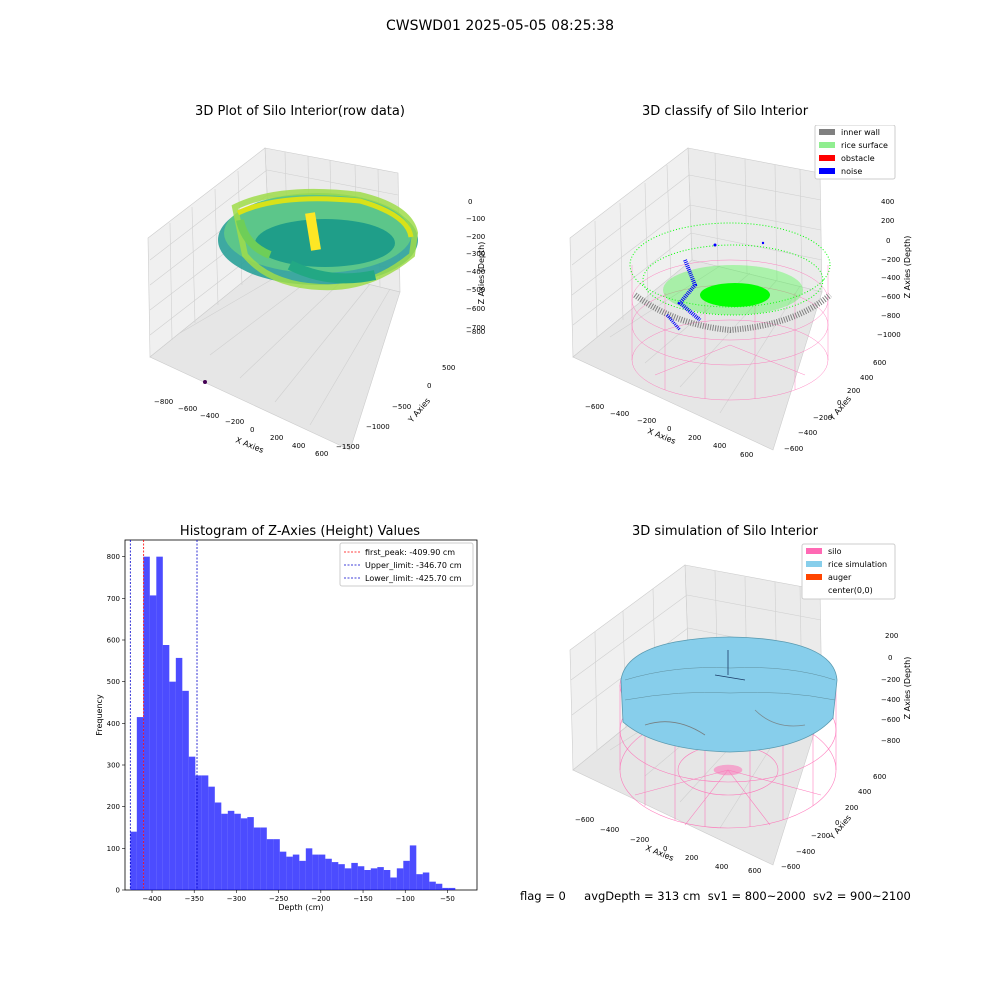 This screenshot has width=1000, height=1000. I want to click on raw-ztick-1: −100, so click(475, 219).